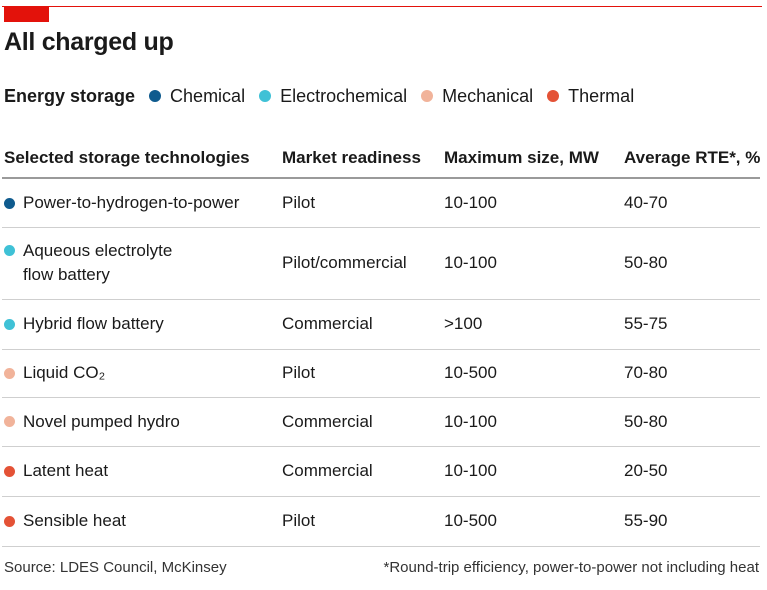 This screenshot has width=767, height=590. I want to click on top-rule, so click(382, 6).